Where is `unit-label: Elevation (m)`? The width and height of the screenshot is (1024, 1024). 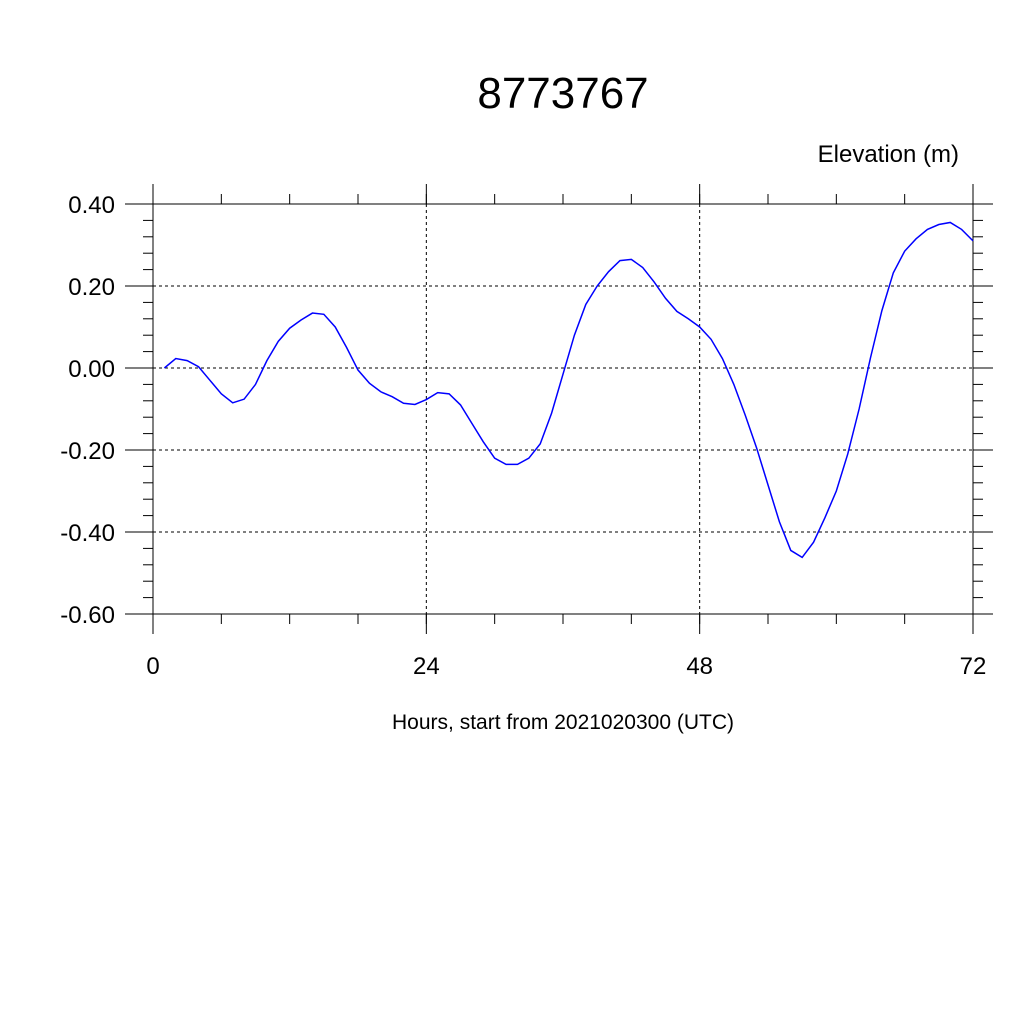
unit-label: Elevation (m) is located at coordinates (888, 154).